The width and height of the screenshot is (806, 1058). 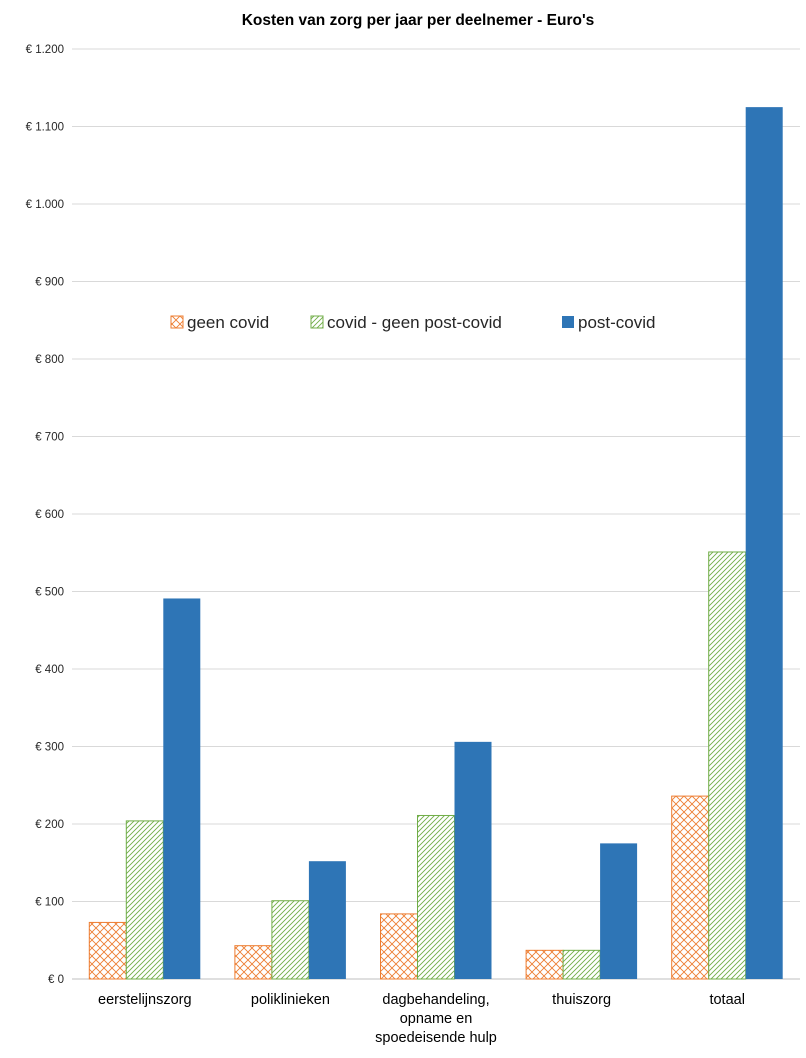 What do you see at coordinates (726, 1000) in the screenshot?
I see `x-tick-label: totaal` at bounding box center [726, 1000].